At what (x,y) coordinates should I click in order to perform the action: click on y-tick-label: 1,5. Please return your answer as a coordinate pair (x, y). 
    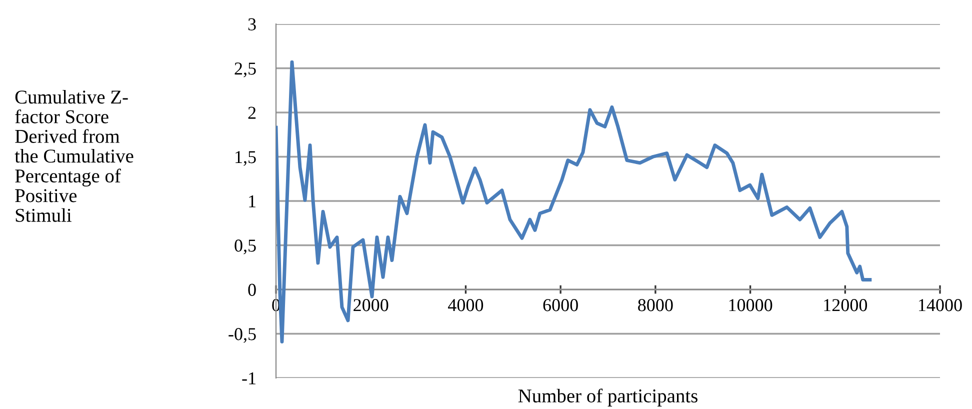
    Looking at the image, I should click on (246, 158).